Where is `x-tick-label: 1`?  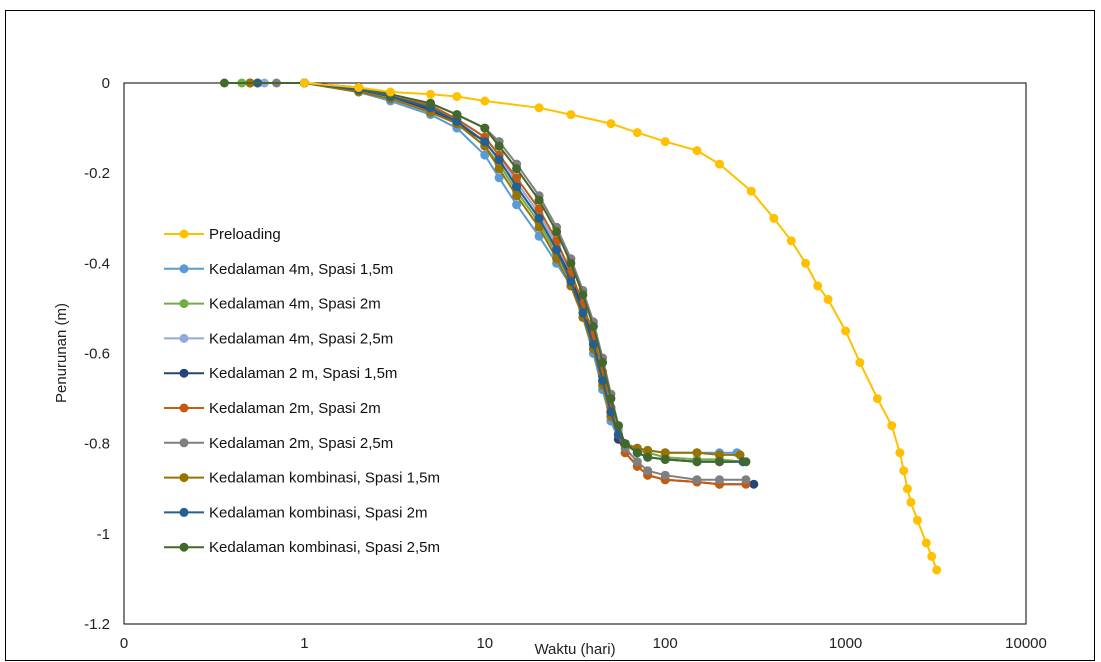
x-tick-label: 1 is located at coordinates (304, 643).